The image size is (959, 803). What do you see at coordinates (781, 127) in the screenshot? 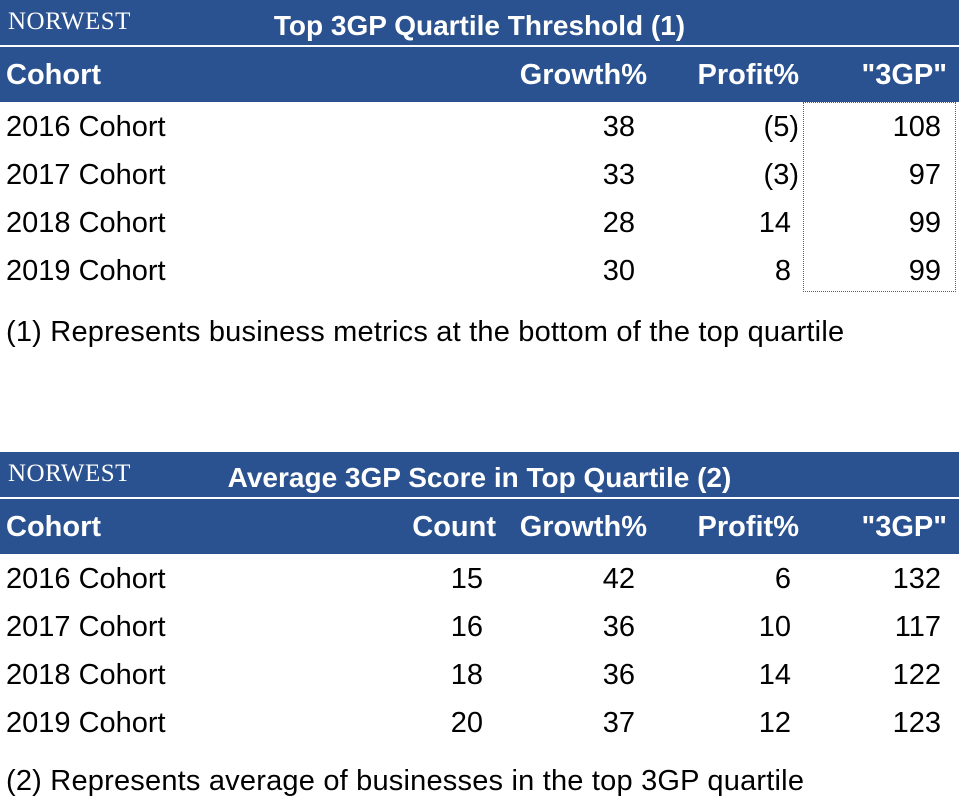
I see `cell-profit: (5)` at bounding box center [781, 127].